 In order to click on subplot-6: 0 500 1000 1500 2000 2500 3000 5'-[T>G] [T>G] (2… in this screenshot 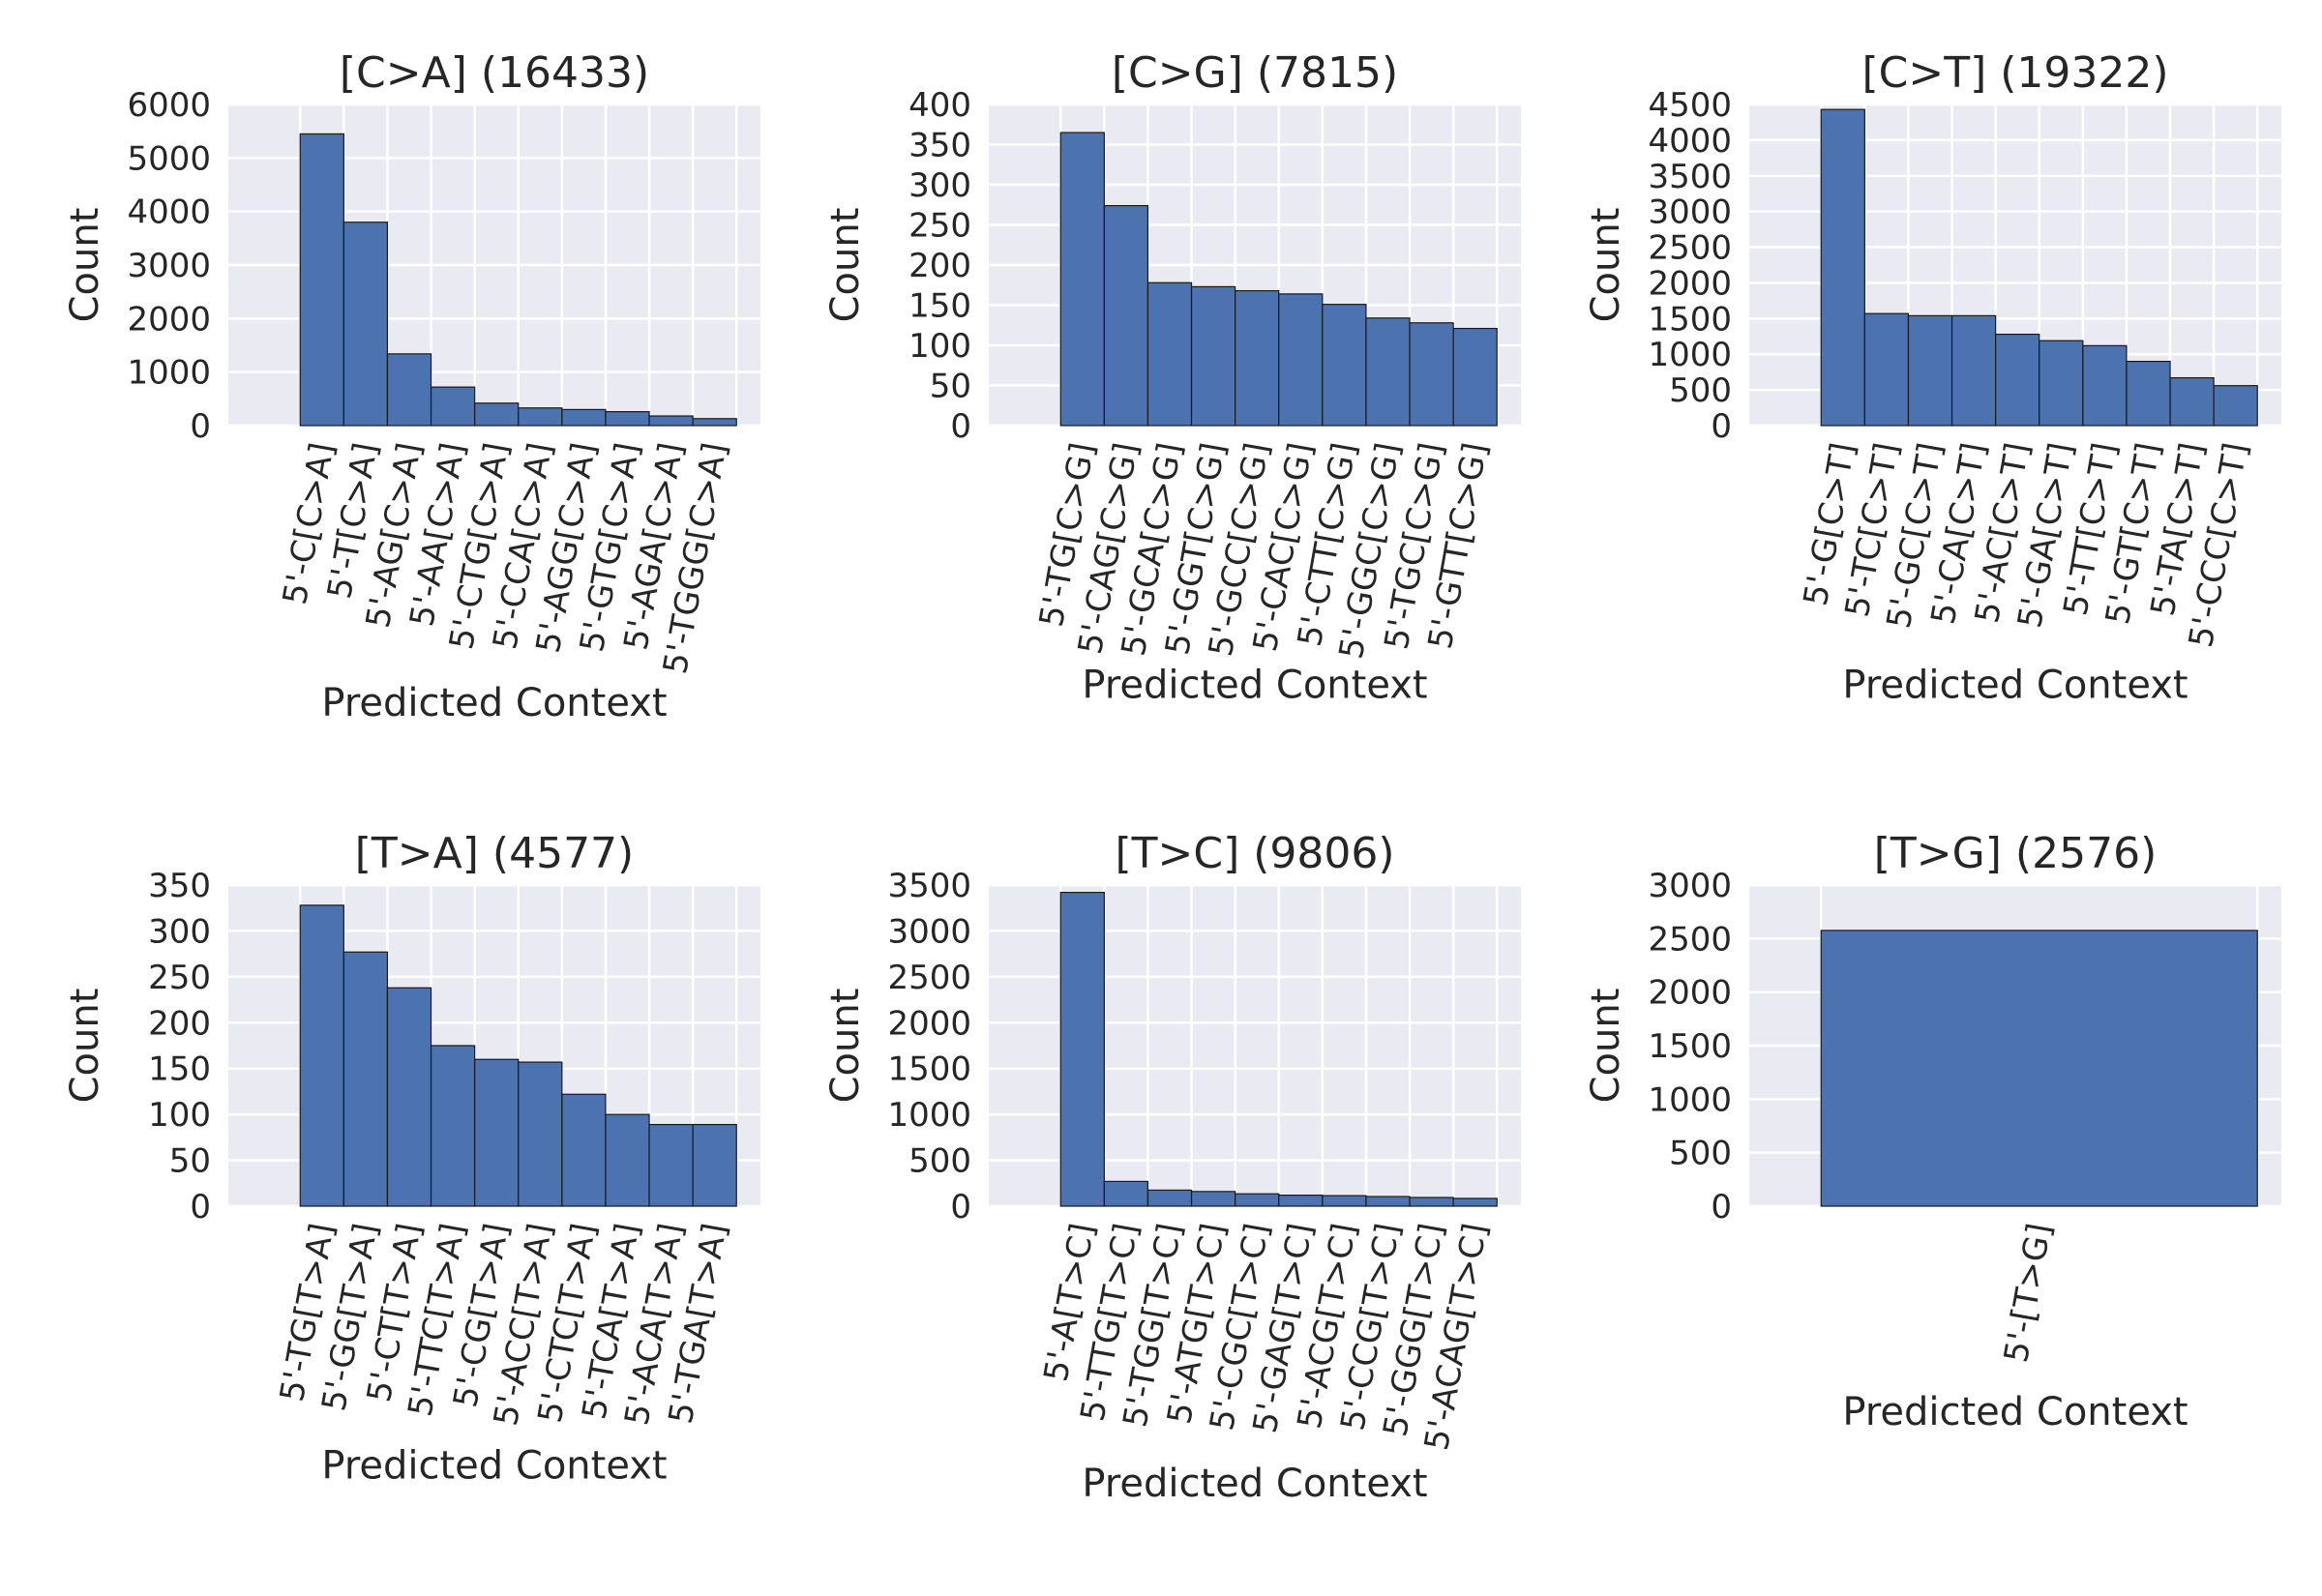, I will do `click(1932, 1131)`.